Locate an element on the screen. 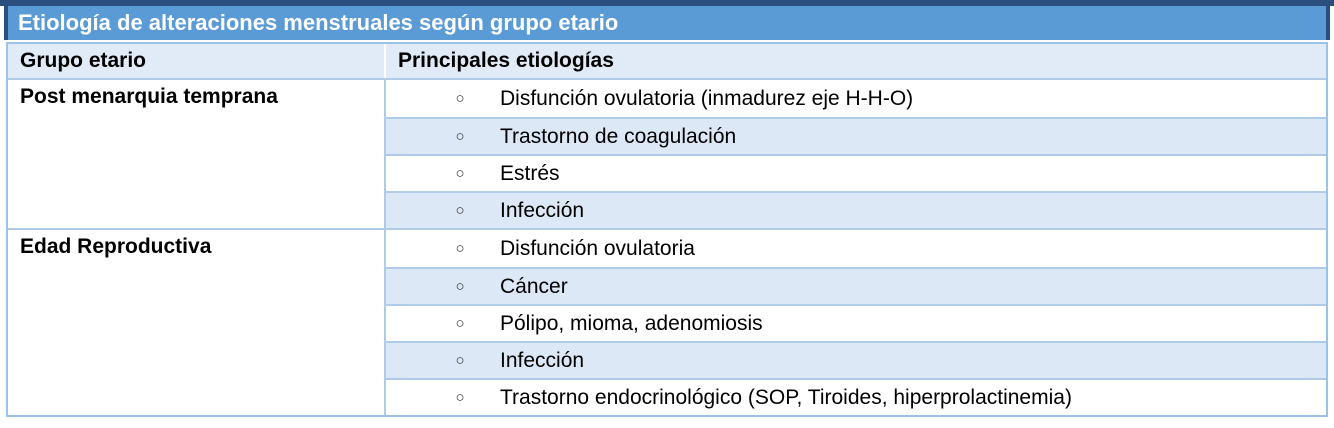 The height and width of the screenshot is (428, 1334). etiology-row: ○ Estrés is located at coordinates (856, 172).